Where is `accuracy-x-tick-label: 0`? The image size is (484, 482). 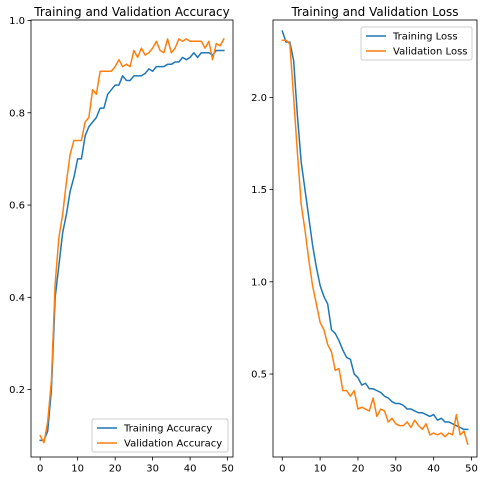 accuracy-x-tick-label: 0 is located at coordinates (40, 469).